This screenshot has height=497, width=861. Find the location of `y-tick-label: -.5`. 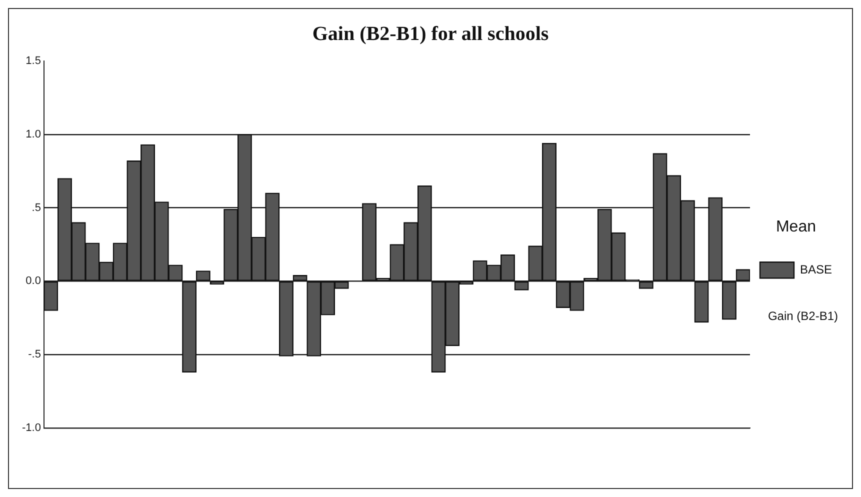

y-tick-label: -.5 is located at coordinates (34, 354).